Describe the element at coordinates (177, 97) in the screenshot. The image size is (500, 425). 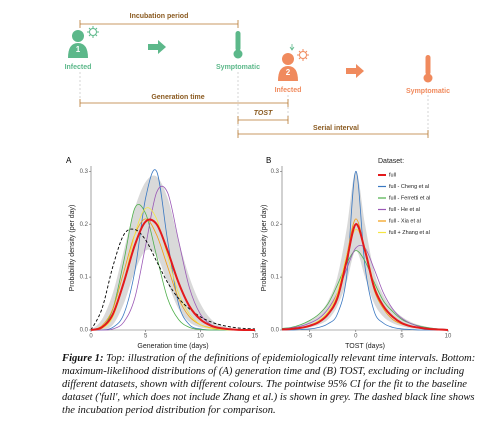
I see `interval-label: Generation time` at that location.